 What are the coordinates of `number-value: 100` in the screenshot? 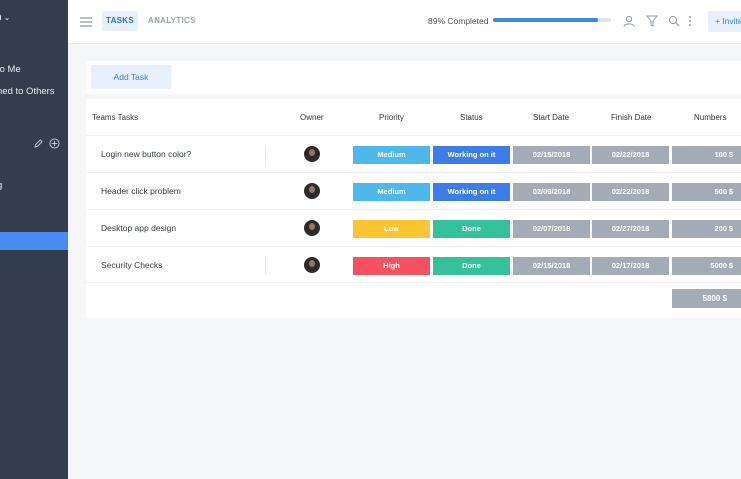 It's located at (720, 154).